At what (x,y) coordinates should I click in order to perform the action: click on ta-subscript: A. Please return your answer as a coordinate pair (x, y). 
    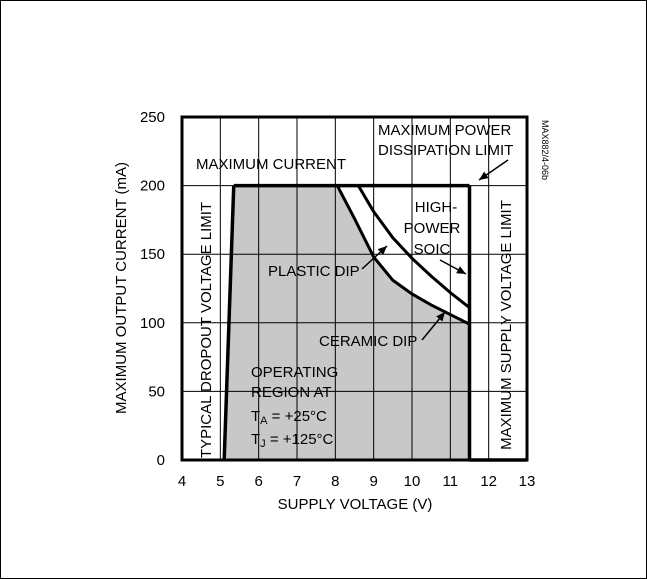
    Looking at the image, I should click on (264, 421).